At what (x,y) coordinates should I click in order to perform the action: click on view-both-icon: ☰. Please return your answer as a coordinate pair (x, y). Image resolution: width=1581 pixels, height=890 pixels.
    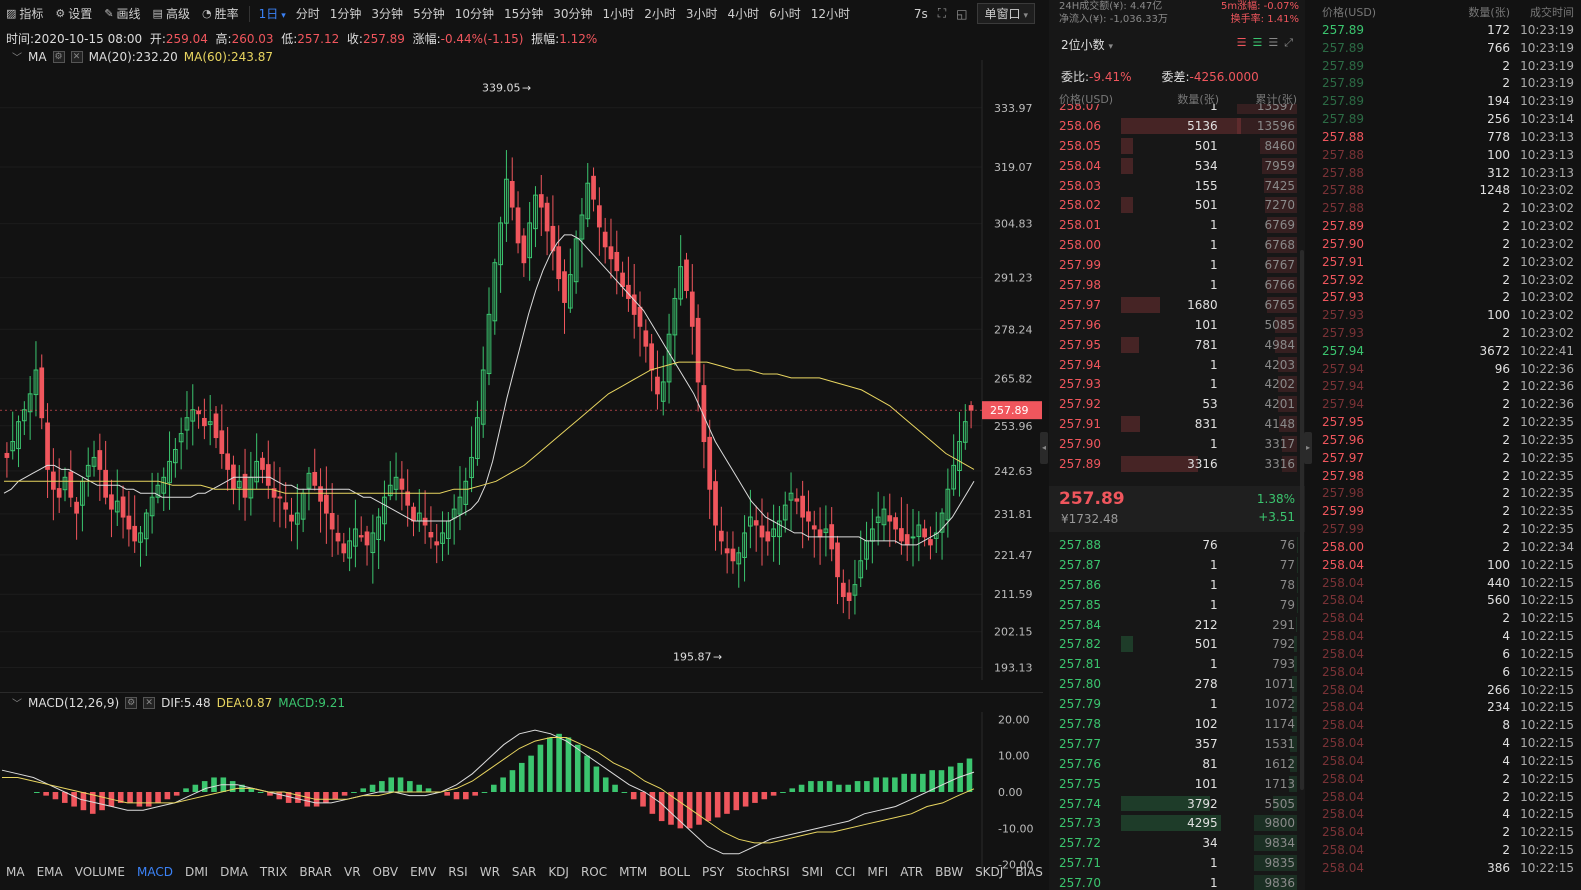
    Looking at the image, I should click on (1241, 42).